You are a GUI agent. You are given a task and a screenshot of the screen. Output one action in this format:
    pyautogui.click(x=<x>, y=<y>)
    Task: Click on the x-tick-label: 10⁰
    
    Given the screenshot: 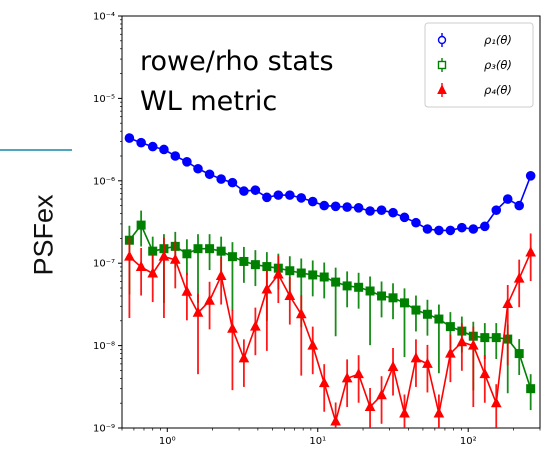 What is the action you would take?
    pyautogui.click(x=167, y=441)
    